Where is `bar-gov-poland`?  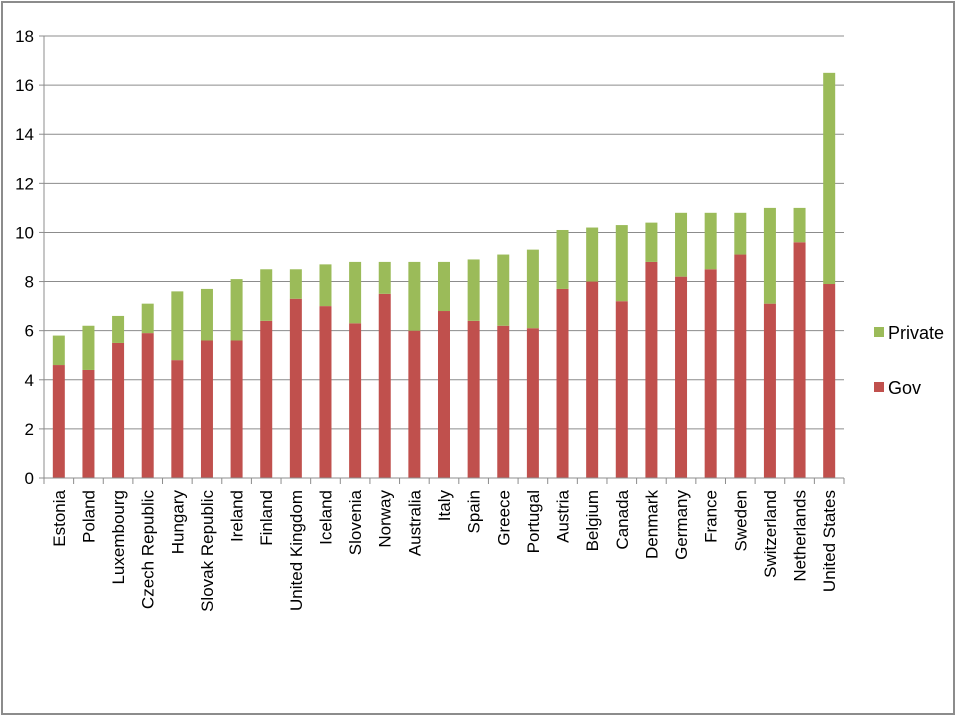
bar-gov-poland is located at coordinates (88, 423).